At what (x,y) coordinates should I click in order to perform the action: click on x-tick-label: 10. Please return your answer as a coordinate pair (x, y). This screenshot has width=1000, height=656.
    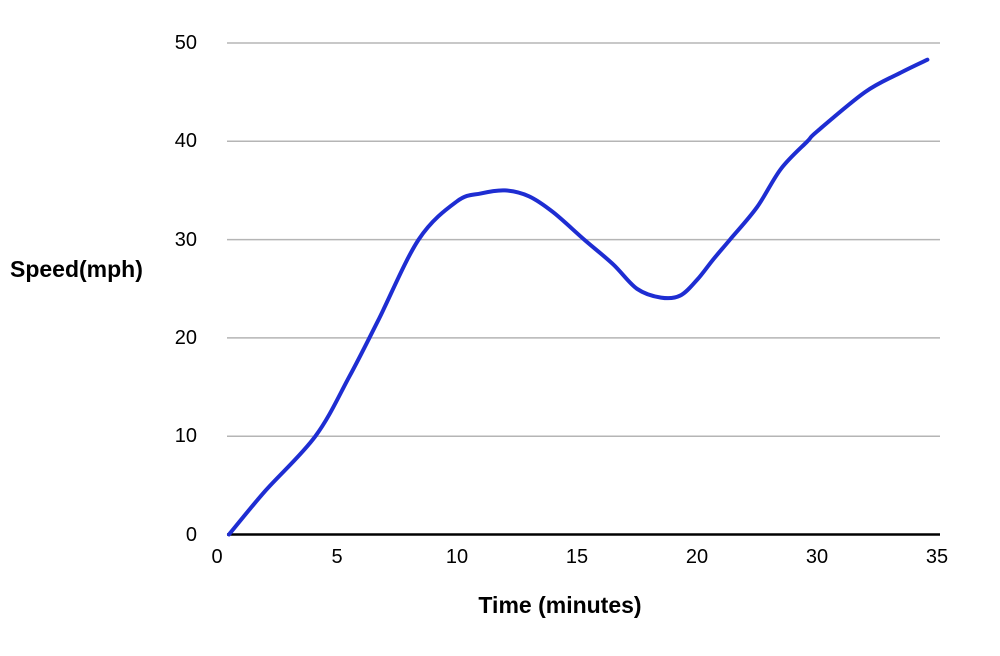
    Looking at the image, I should click on (457, 557).